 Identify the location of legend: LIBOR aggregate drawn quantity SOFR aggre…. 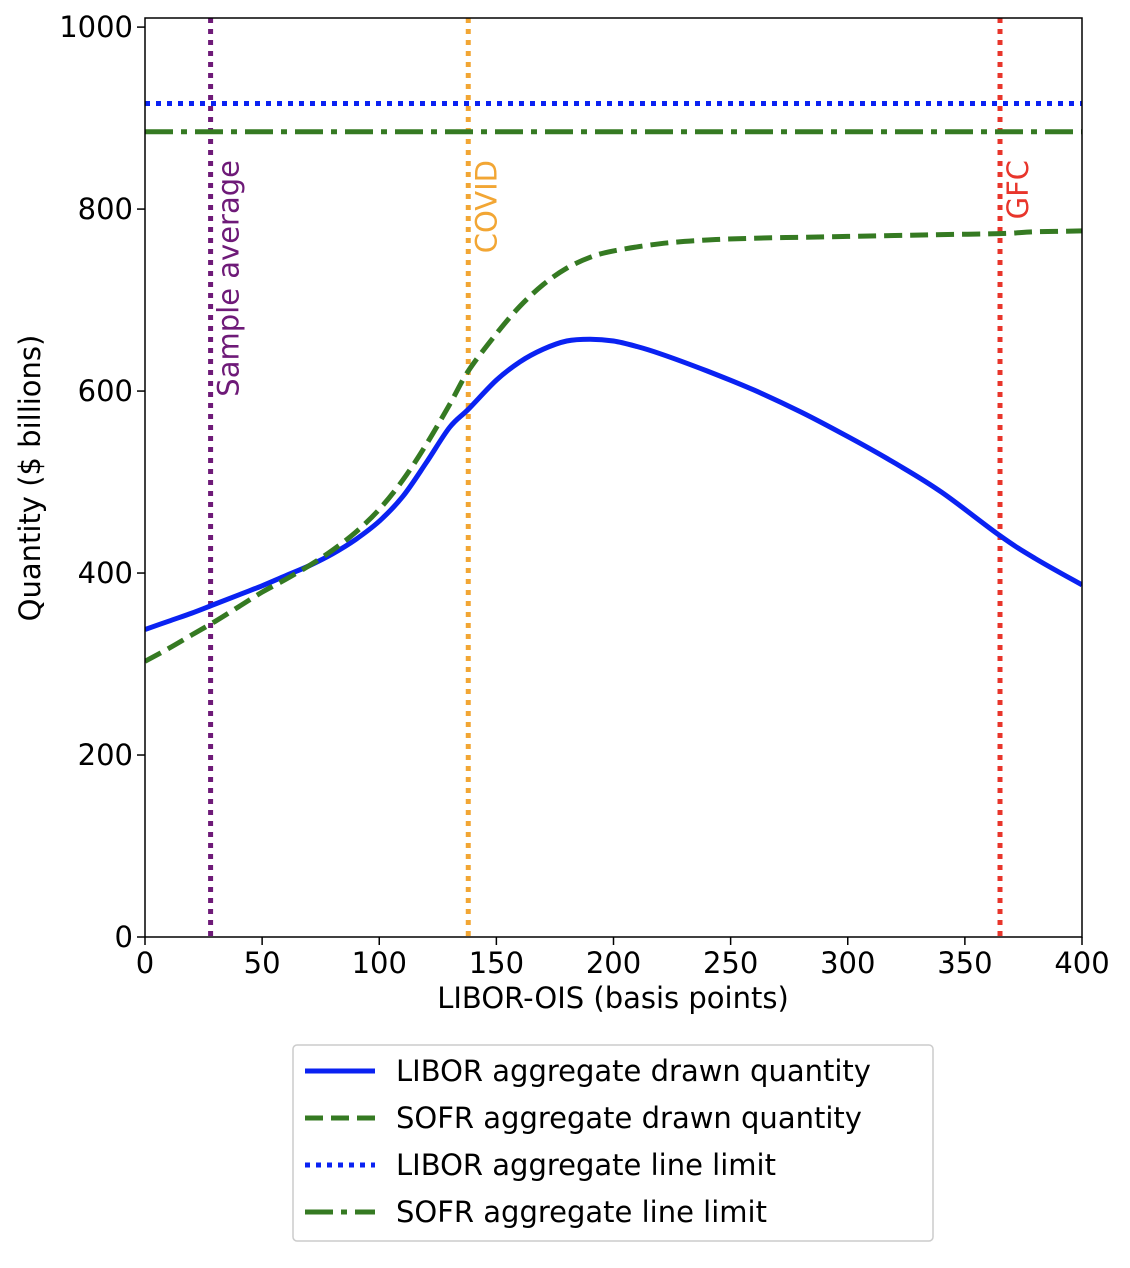
(613, 1143).